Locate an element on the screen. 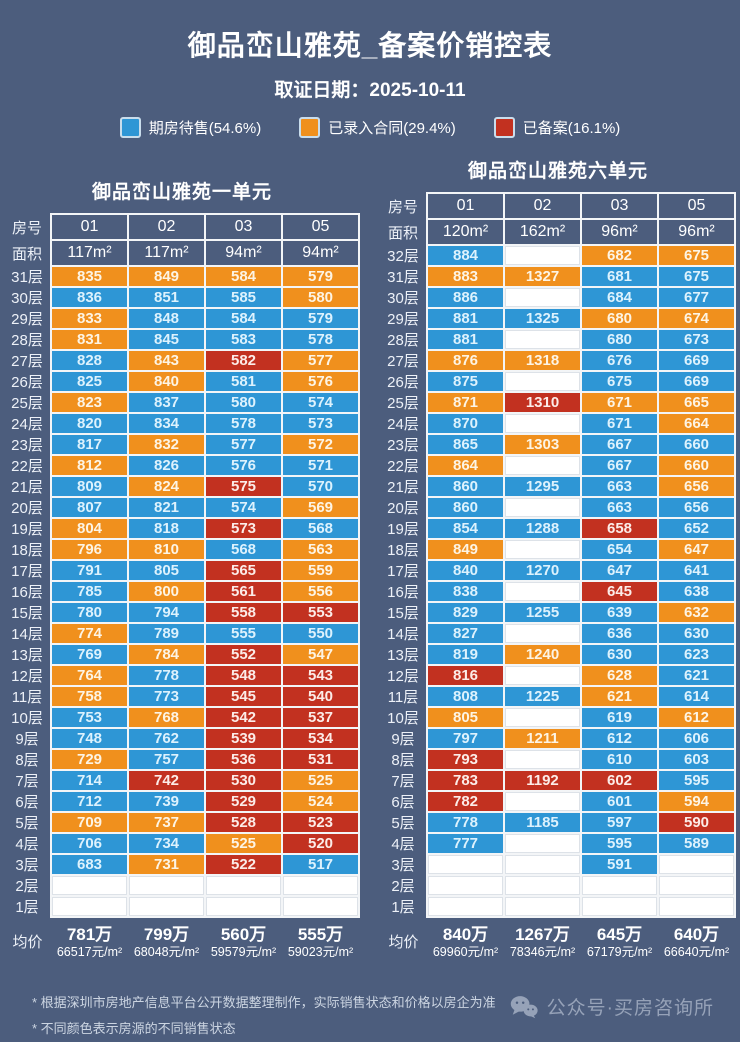 The height and width of the screenshot is (1042, 740). floor-row: 5层 709 737 528 523 is located at coordinates (182, 822).